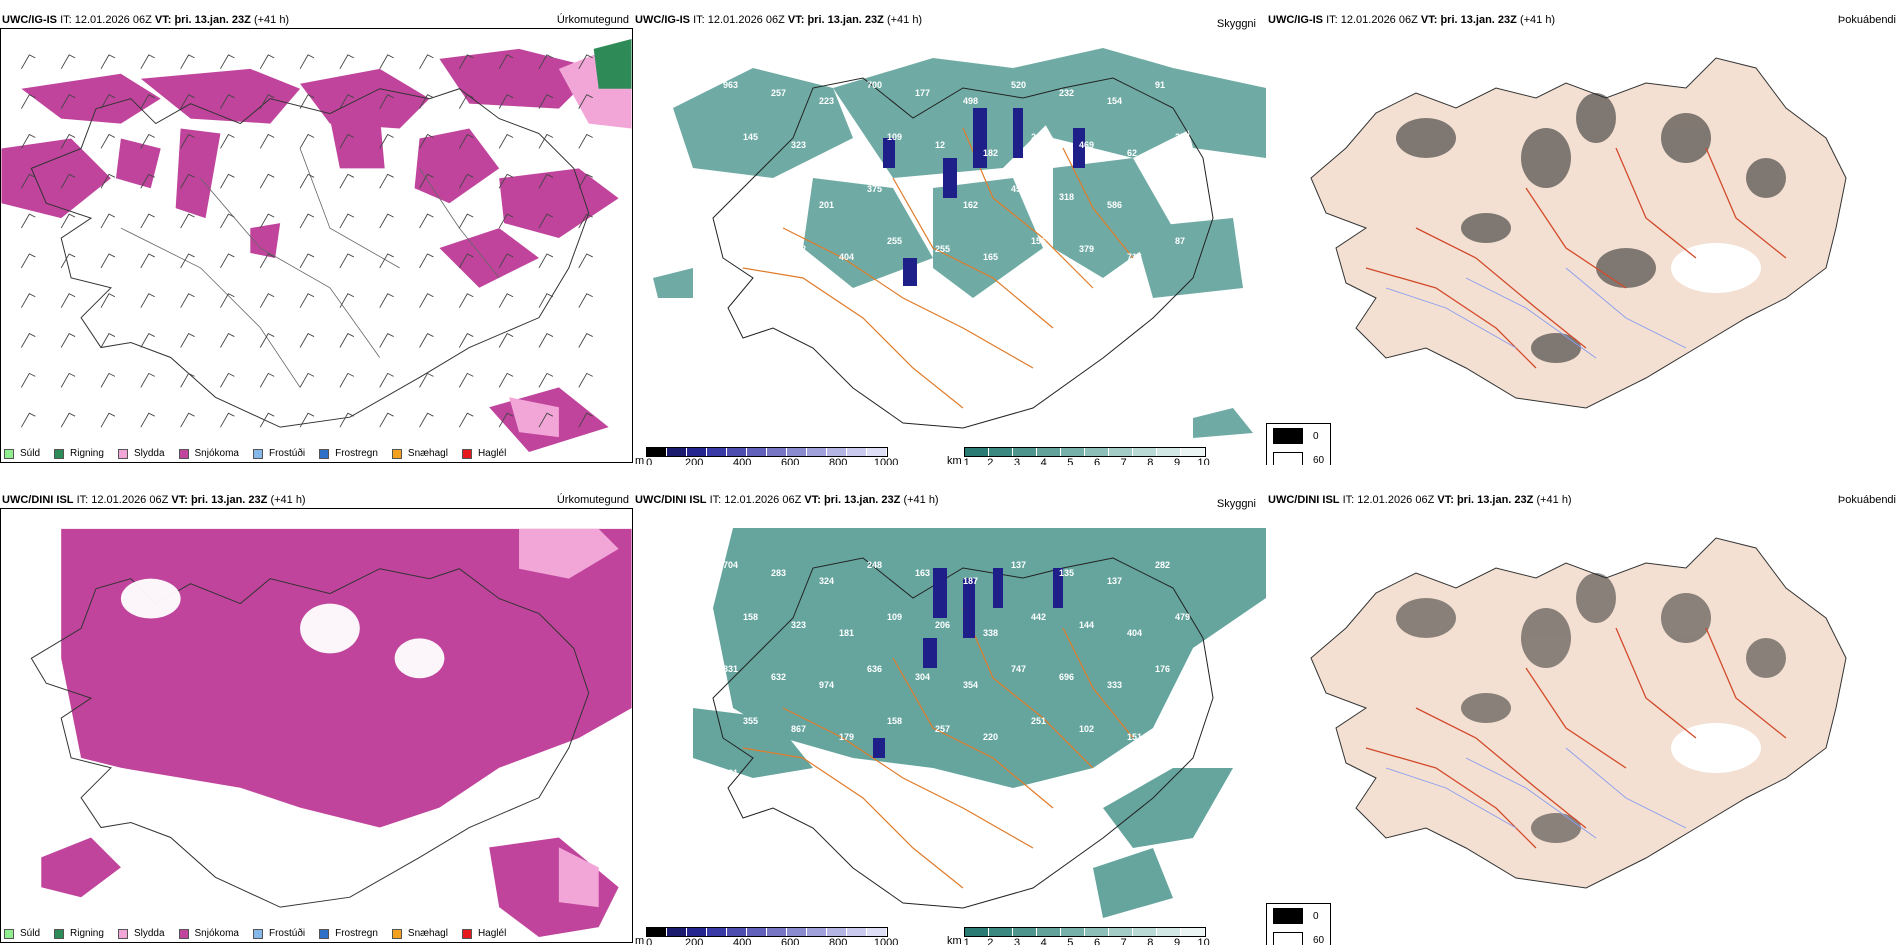  Describe the element at coordinates (970, 685) in the screenshot. I see `cloud-base-label: 354` at that location.